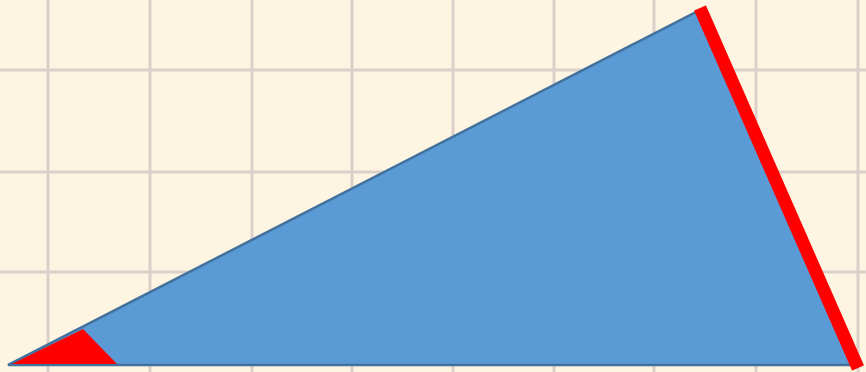 This screenshot has height=372, width=866. Describe the element at coordinates (64, 346) in the screenshot. I see `highlighted-angle-wedge` at that location.